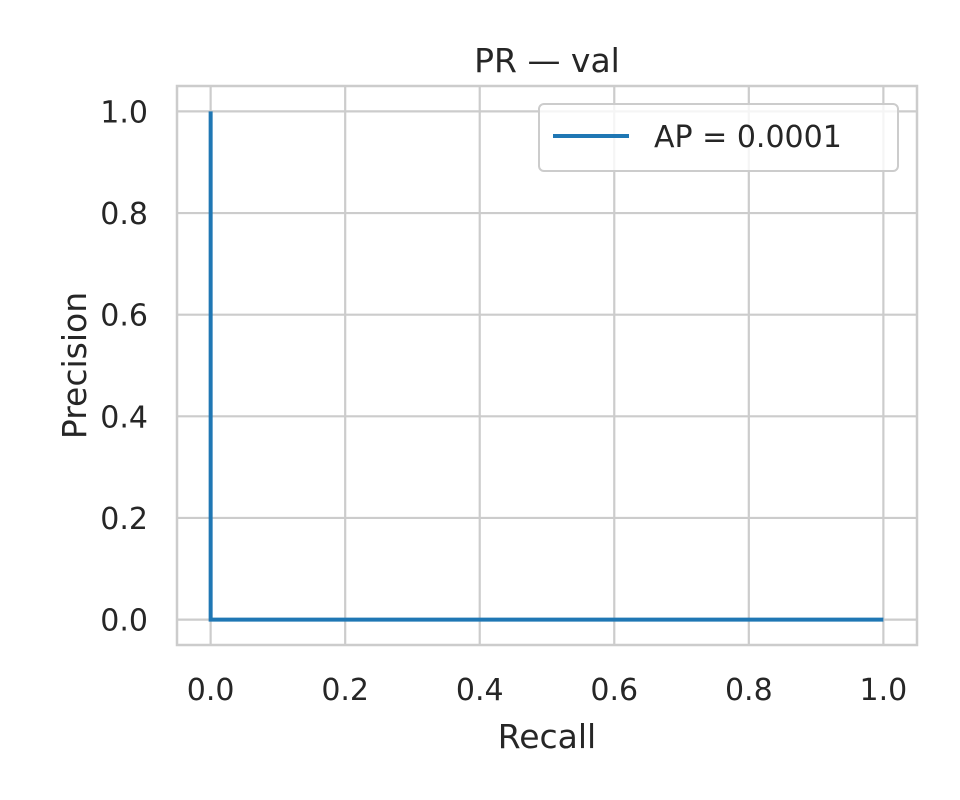  Describe the element at coordinates (749, 690) in the screenshot. I see `x-tick-label: 0.8` at that location.